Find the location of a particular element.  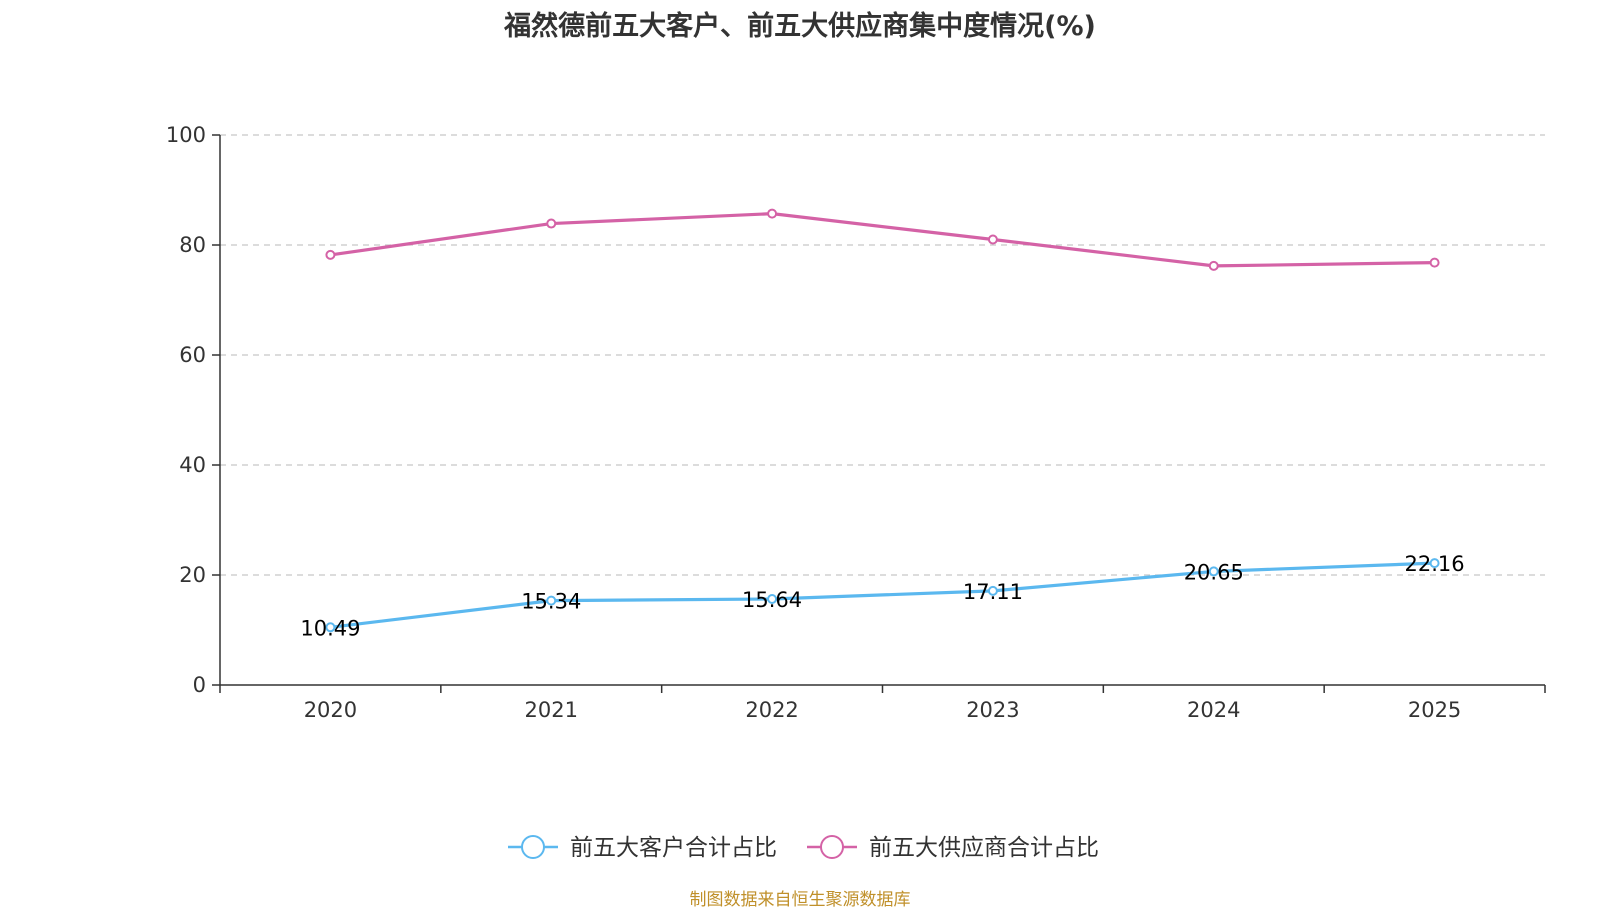

data-label: 22.16 is located at coordinates (1435, 564).